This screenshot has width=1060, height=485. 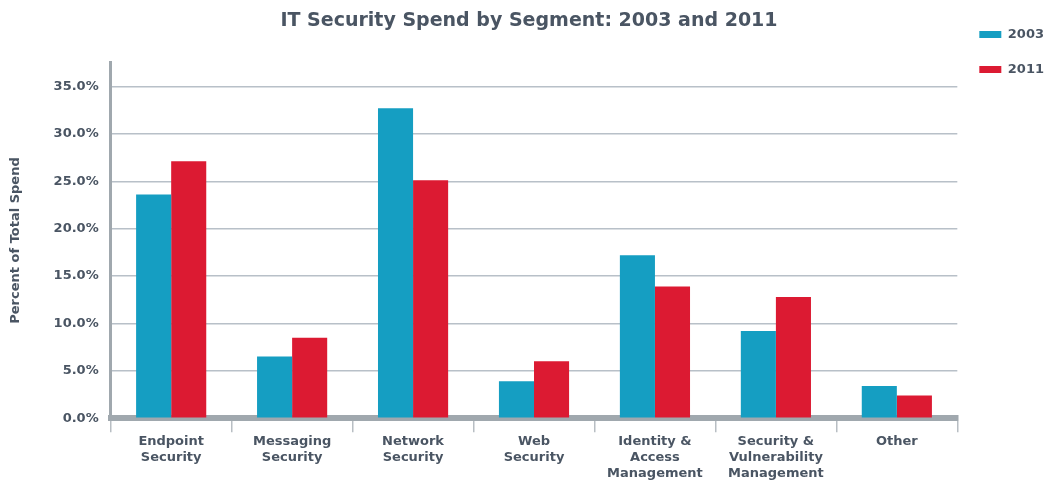 What do you see at coordinates (80, 417) in the screenshot?
I see `y-tick-label: 0.0%` at bounding box center [80, 417].